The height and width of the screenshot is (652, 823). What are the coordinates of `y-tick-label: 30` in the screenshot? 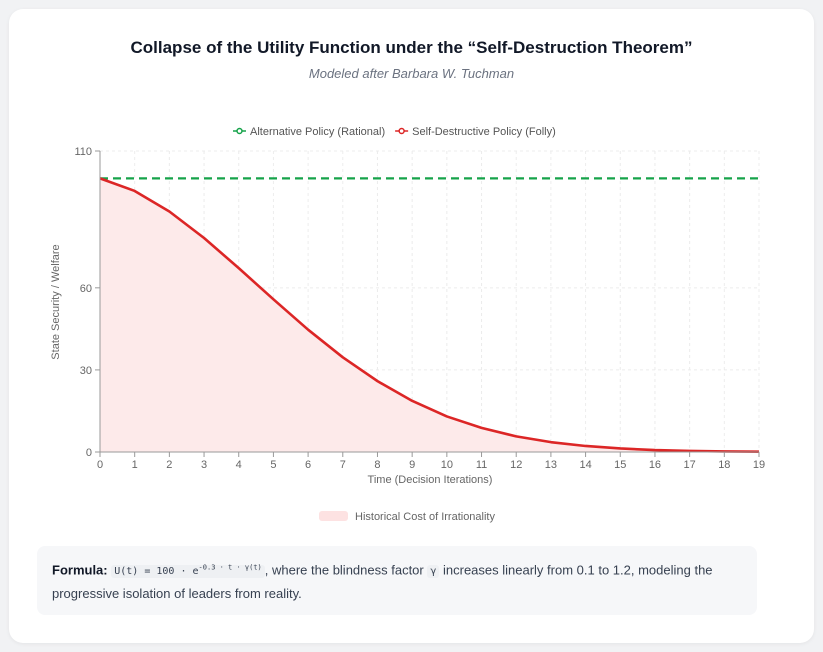 It's located at (86, 371).